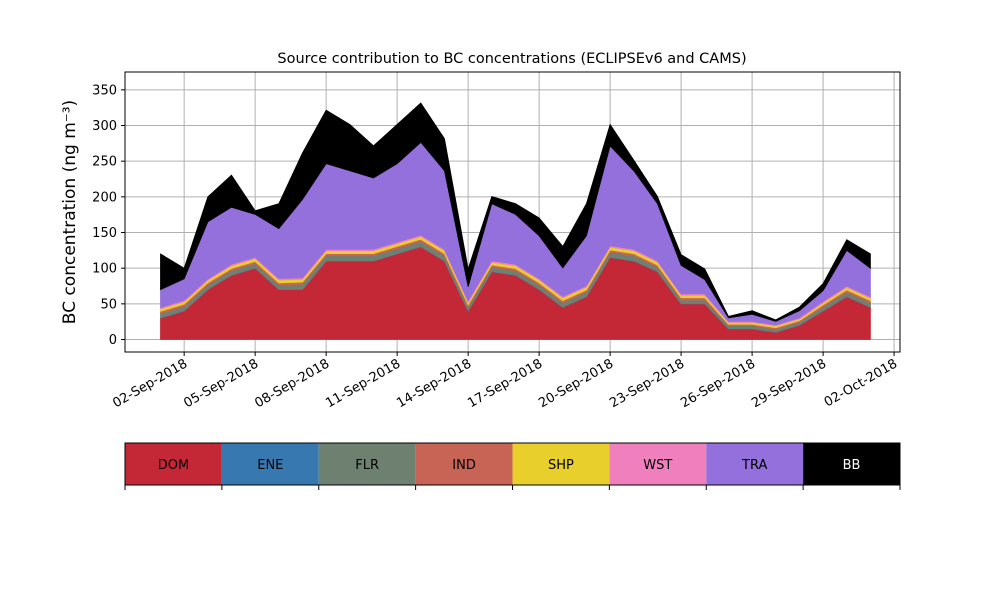 The height and width of the screenshot is (600, 1000). Describe the element at coordinates (104, 90) in the screenshot. I see `y-tick-label: 350` at that location.